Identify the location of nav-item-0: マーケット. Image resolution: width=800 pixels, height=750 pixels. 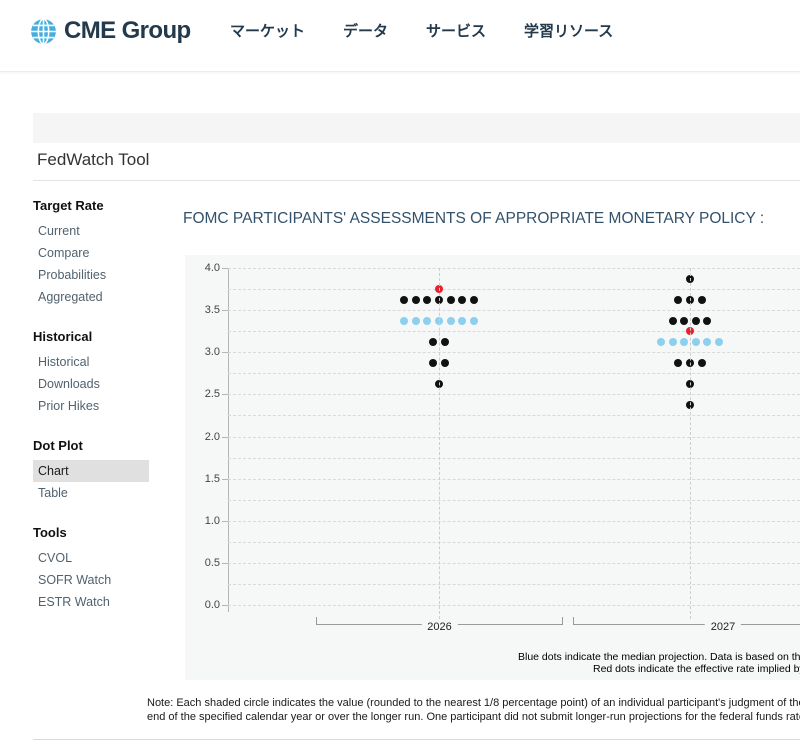
(268, 31).